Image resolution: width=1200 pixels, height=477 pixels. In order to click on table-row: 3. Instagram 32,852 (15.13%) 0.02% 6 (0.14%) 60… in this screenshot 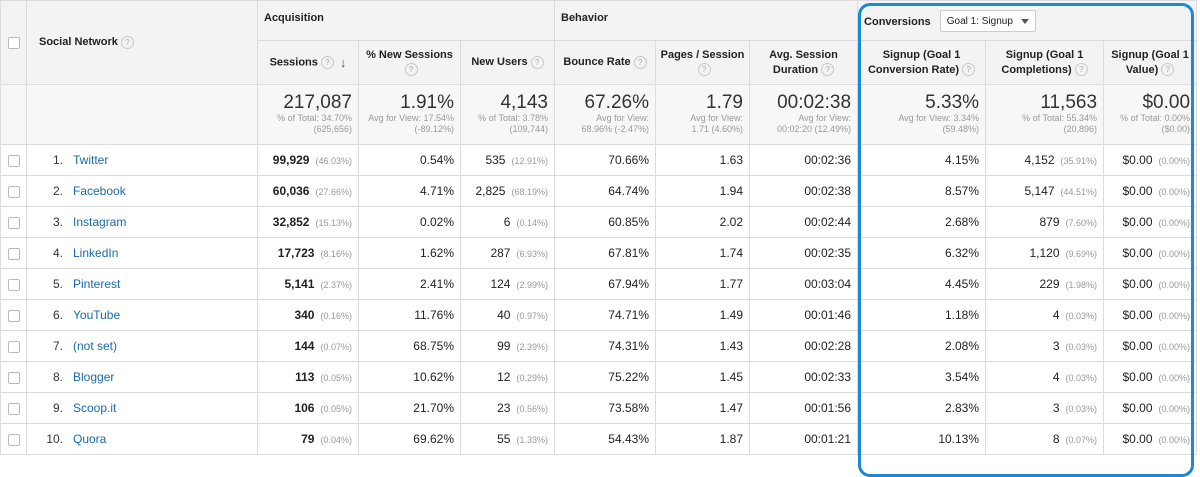, I will do `click(599, 222)`.